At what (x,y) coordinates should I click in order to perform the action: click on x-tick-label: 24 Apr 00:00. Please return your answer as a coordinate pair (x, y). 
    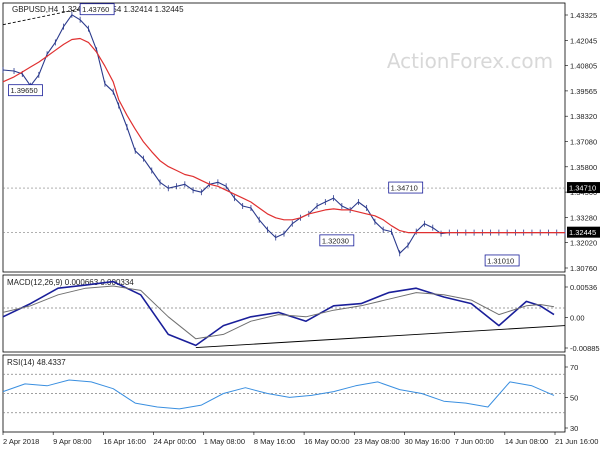
    Looking at the image, I should click on (175, 441).